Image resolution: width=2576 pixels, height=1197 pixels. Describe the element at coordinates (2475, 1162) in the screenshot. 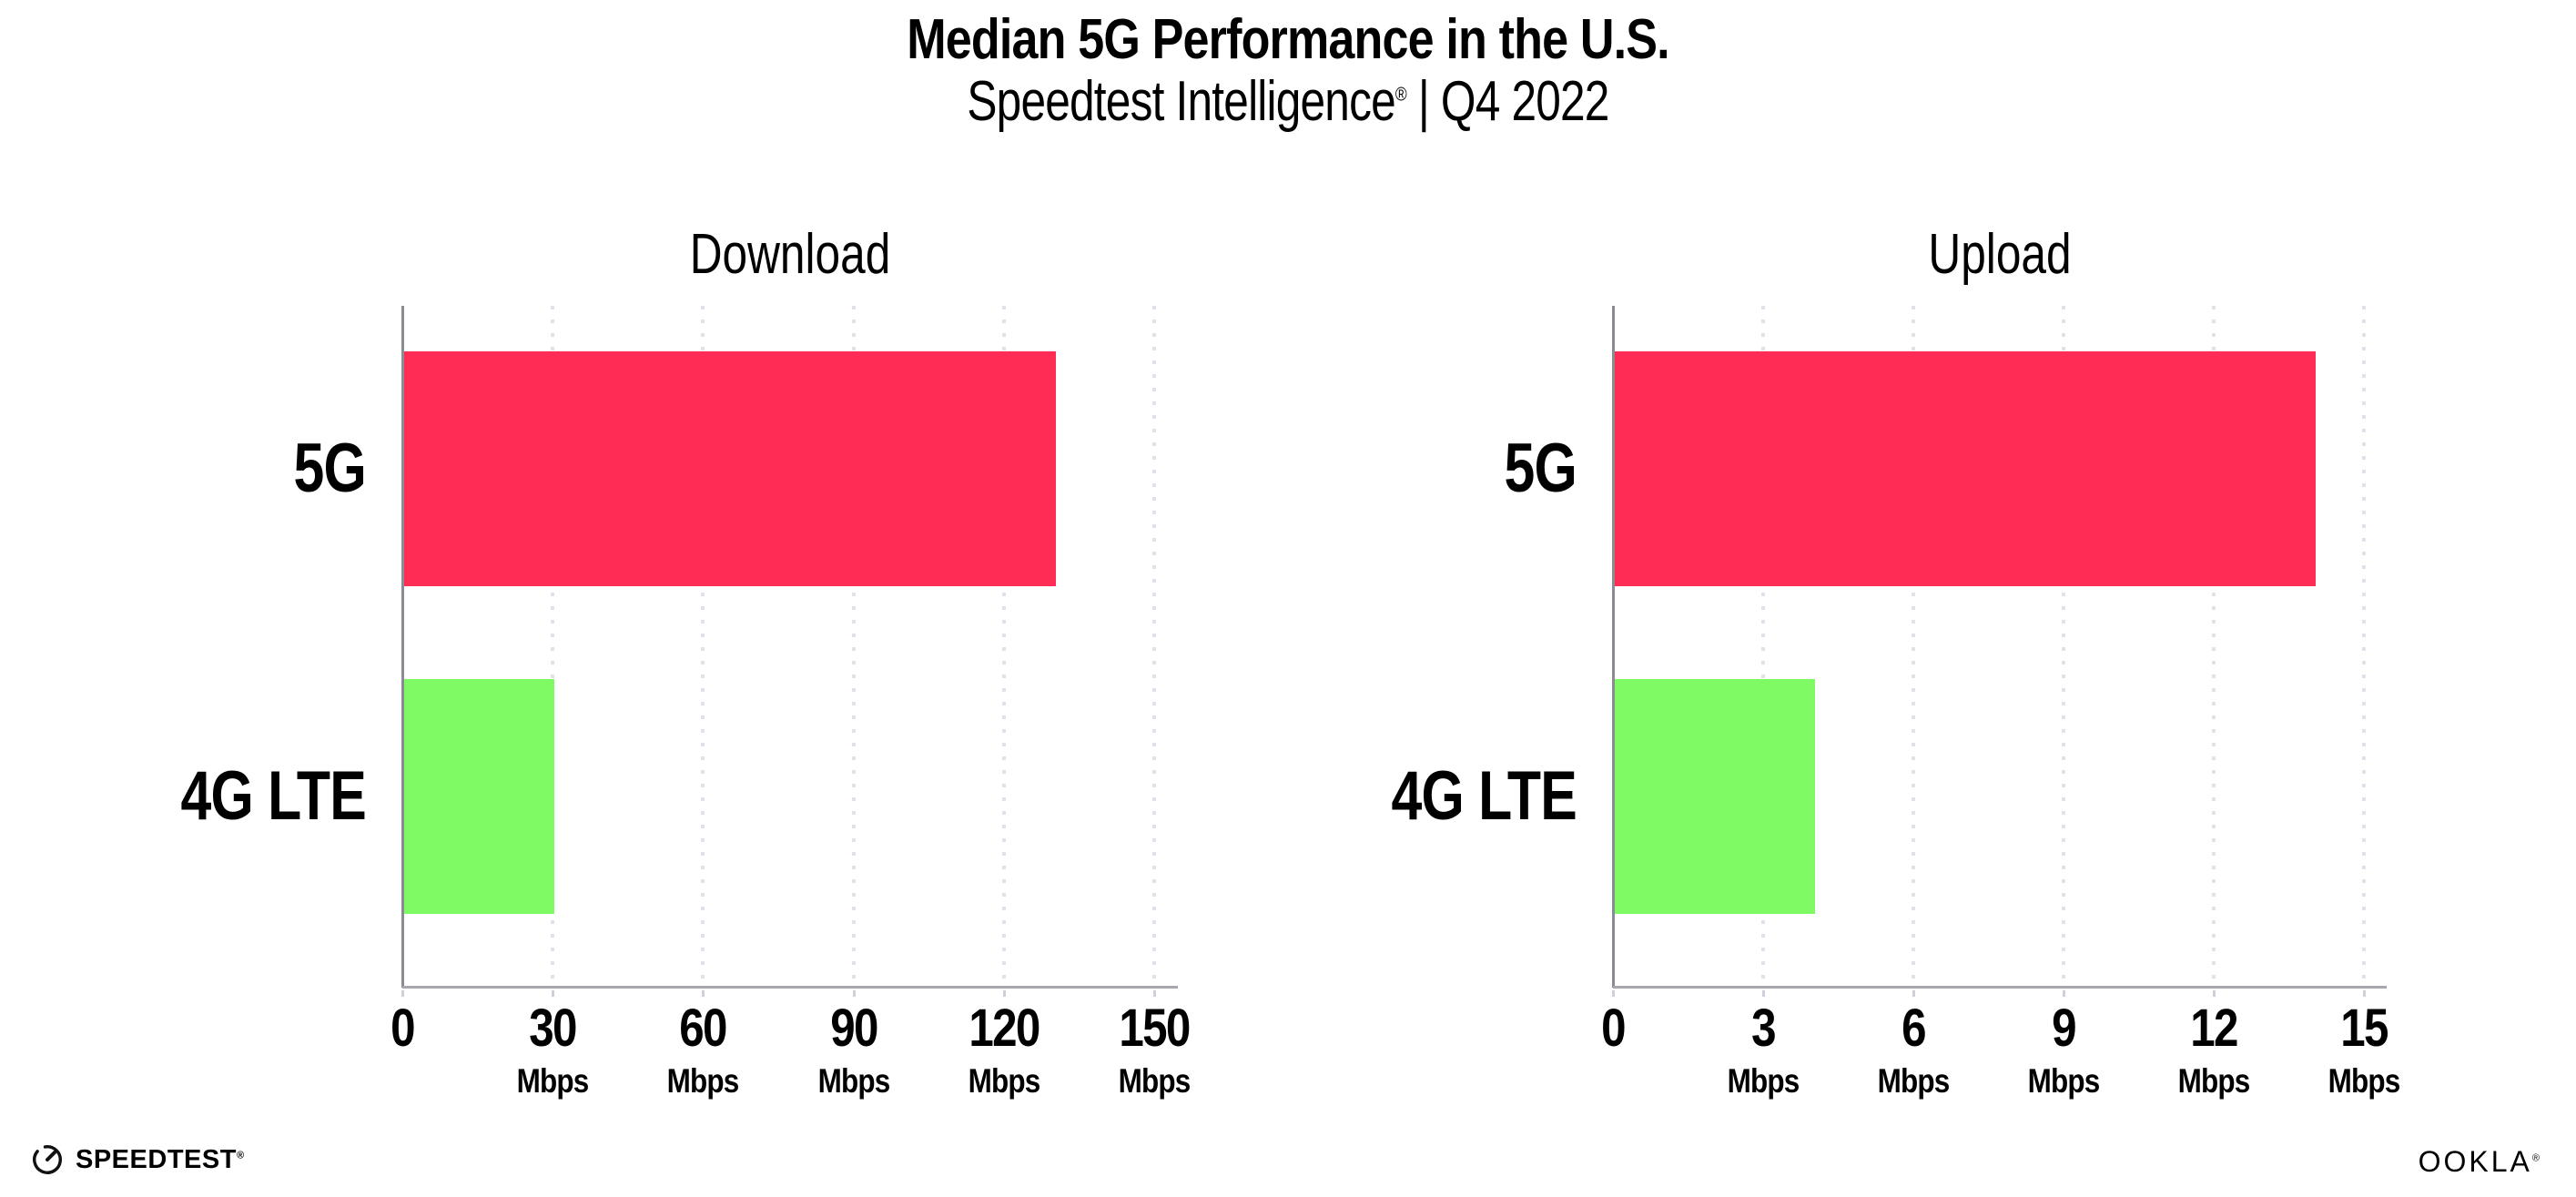

I see `ookla-wordmark: OOKLA` at that location.